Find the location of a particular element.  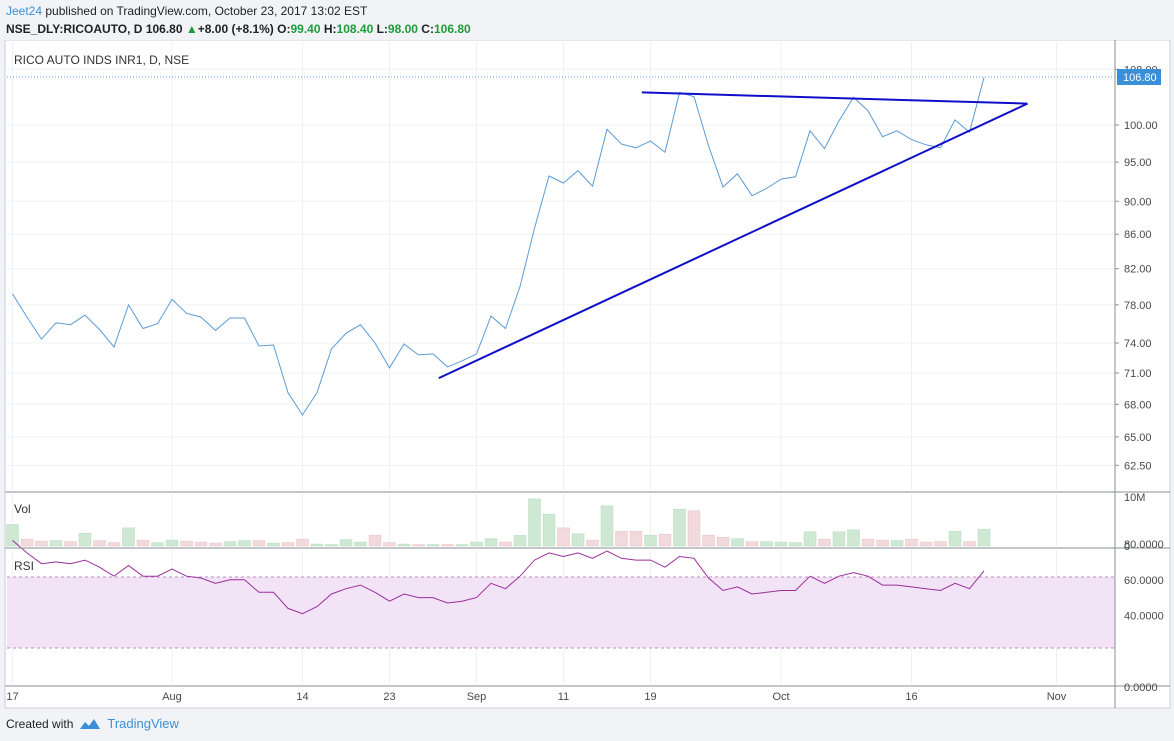

rsi-tick-label: 0.0000 is located at coordinates (1141, 688).